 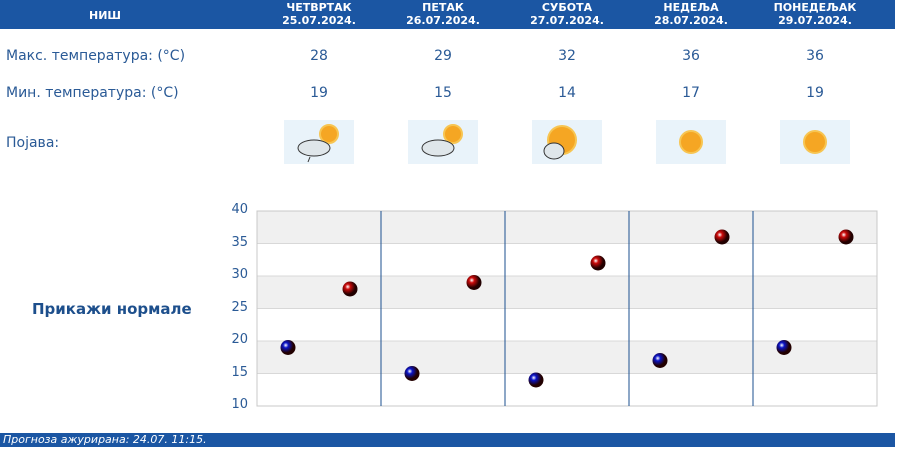 I want to click on day-date: 26.07.2024., so click(x=443, y=20).